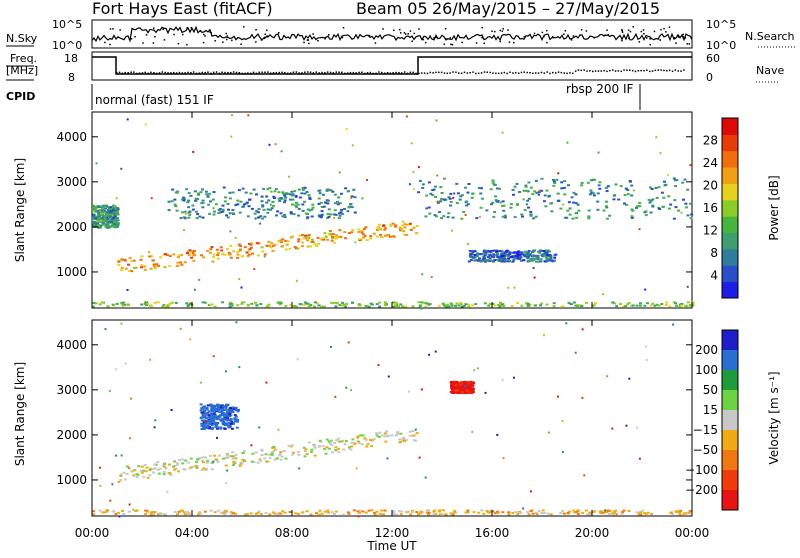 The image size is (800, 558). Describe the element at coordinates (182, 9) in the screenshot. I see `station-title: Fort Hays East (fitACF)` at that location.